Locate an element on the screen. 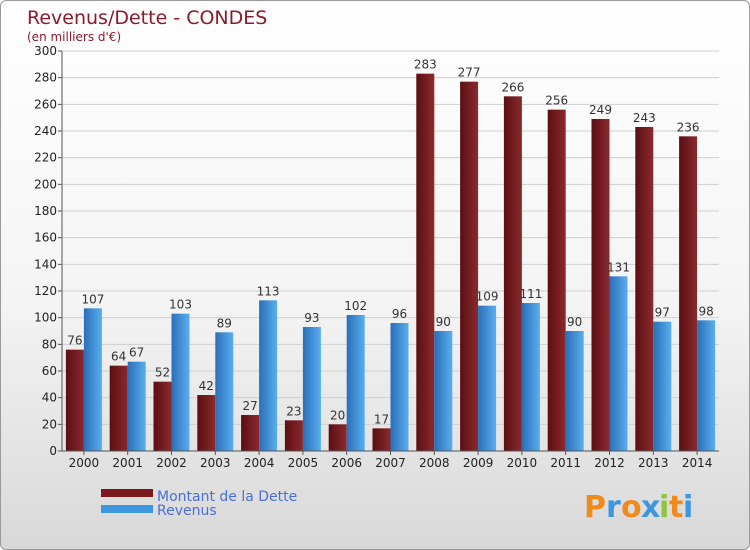  x-tick-label: 2005 is located at coordinates (303, 463).